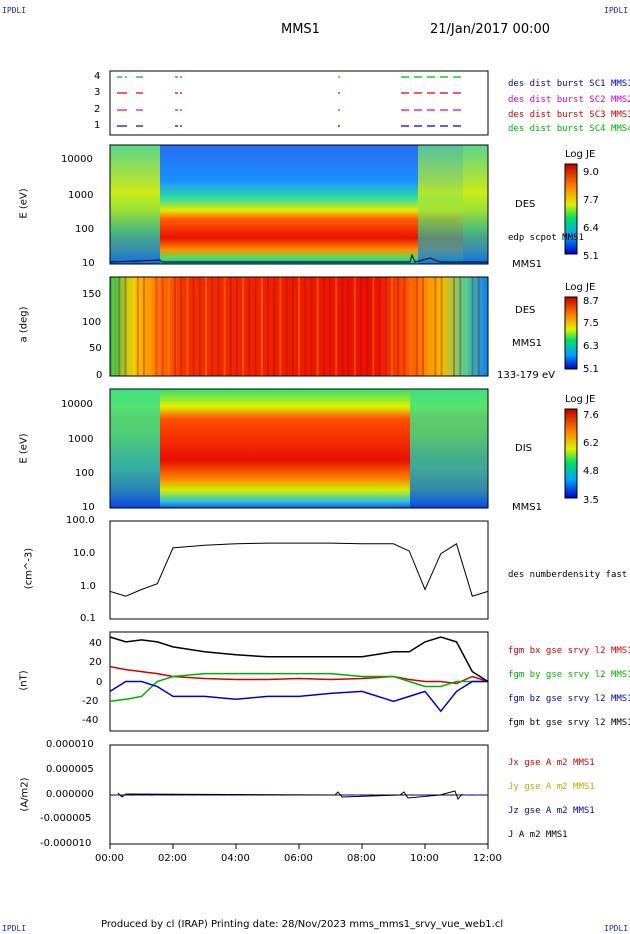 This screenshot has width=630, height=934. Describe the element at coordinates (14, 10) in the screenshot. I see `corner-logo-tl: IPDLI` at that location.